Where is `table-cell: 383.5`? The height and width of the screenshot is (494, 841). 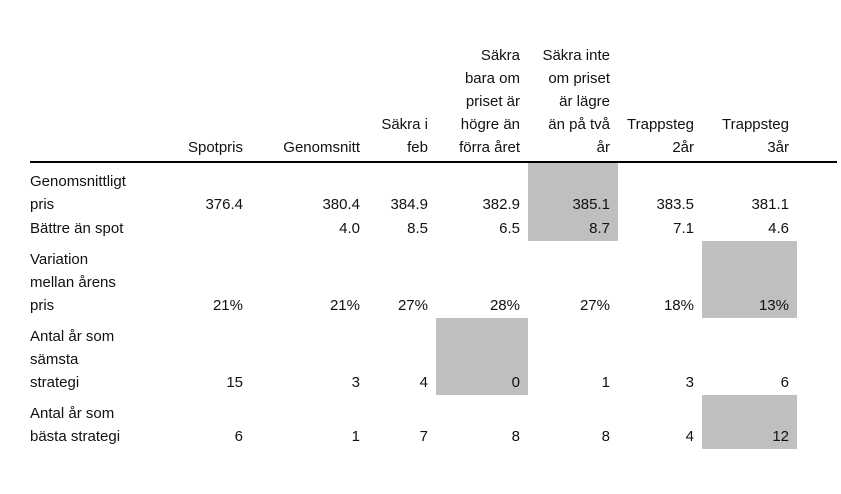
table-cell: 383.5 is located at coordinates (675, 204).